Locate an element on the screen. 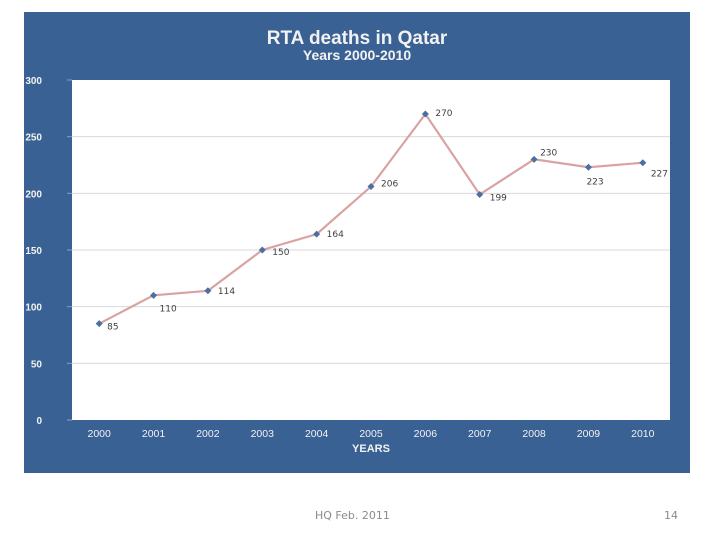  page-number: 14 is located at coordinates (671, 515).